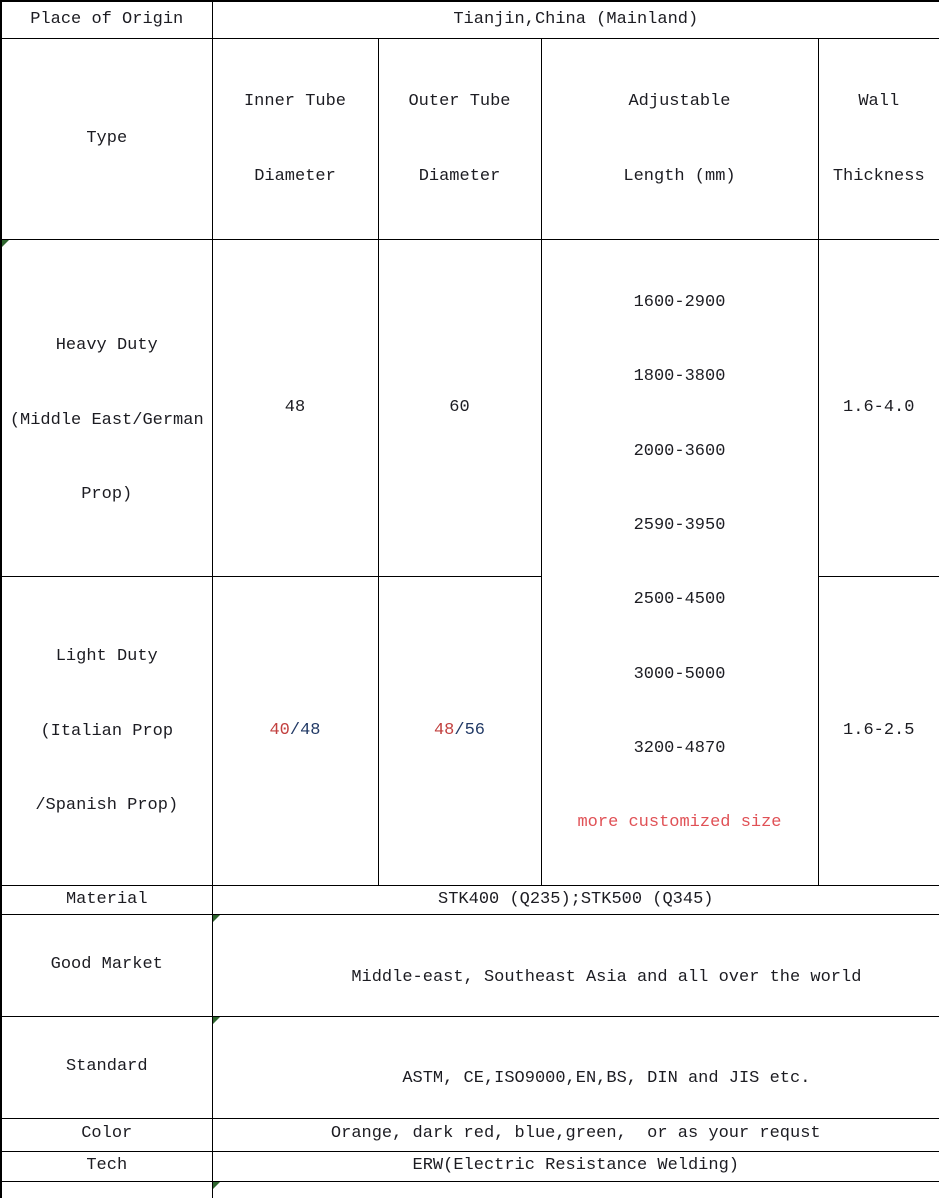 The width and height of the screenshot is (939, 1198). I want to click on material-value: STK400 (Q235);STK500 (Q345), so click(575, 900).